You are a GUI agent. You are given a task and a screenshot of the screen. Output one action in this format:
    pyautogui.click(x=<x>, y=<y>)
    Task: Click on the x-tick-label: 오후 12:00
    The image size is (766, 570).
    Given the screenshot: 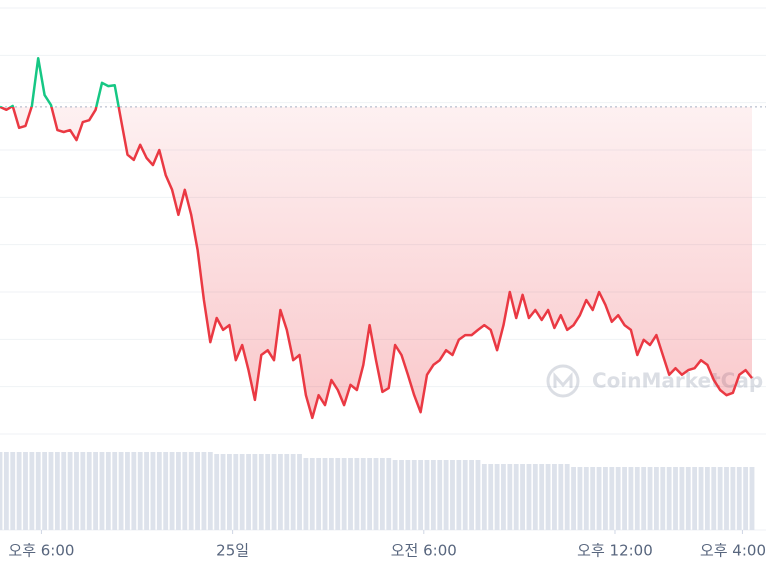 What is the action you would take?
    pyautogui.click(x=615, y=551)
    